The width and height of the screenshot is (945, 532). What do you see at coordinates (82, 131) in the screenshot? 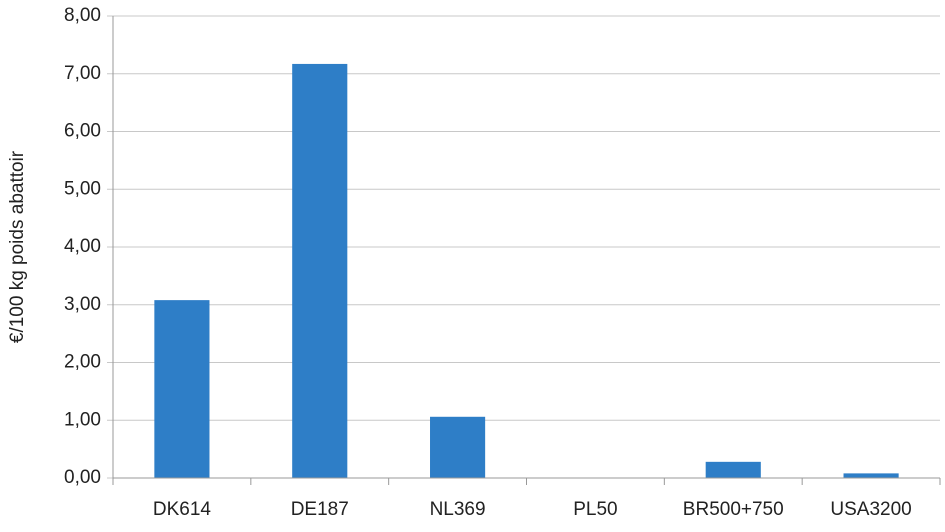
I see `y-tick-label: 6,00` at bounding box center [82, 131].